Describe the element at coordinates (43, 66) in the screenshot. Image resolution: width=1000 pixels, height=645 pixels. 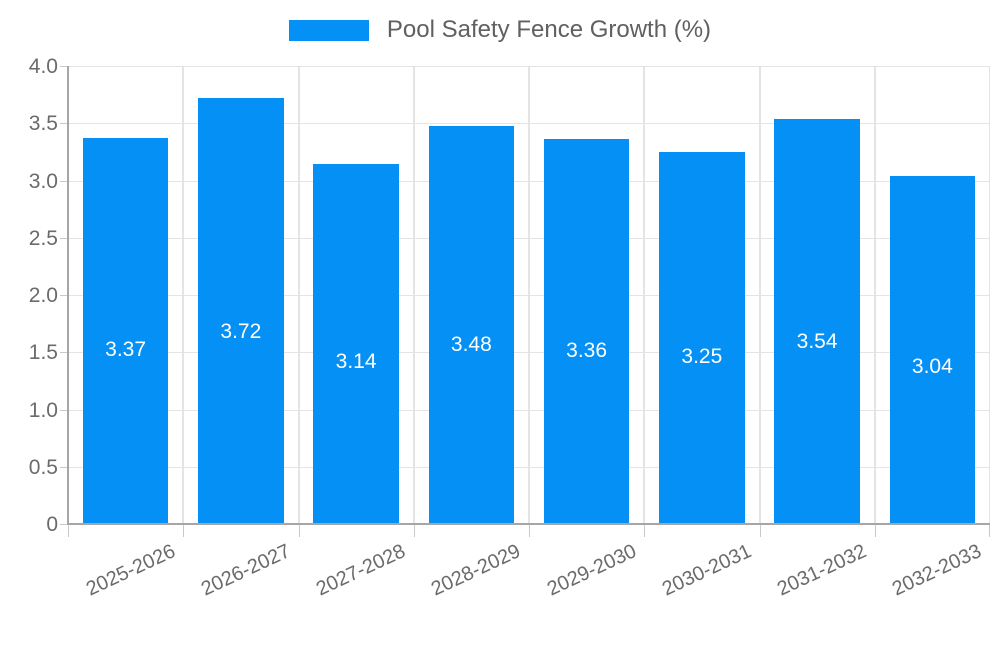
I see `y-axis-tick-label: 4.0` at that location.